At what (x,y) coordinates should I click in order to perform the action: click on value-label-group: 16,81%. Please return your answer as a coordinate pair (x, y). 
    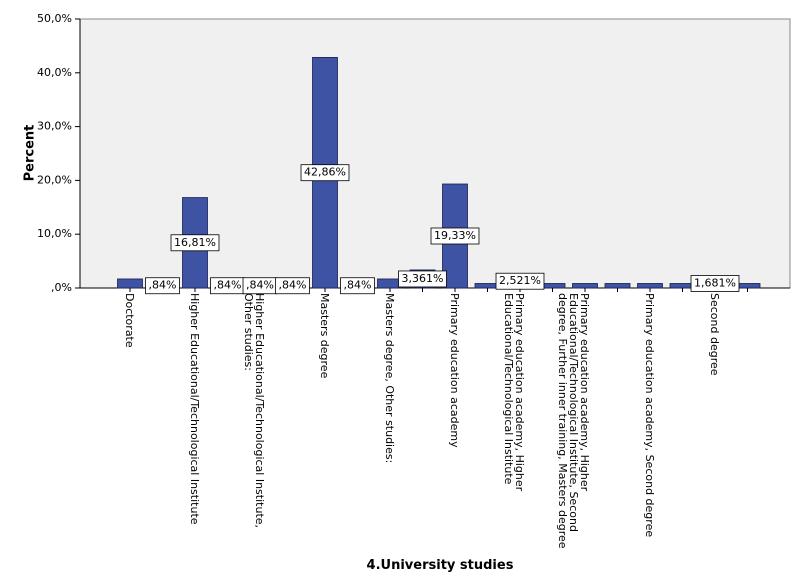
    Looking at the image, I should click on (195, 243).